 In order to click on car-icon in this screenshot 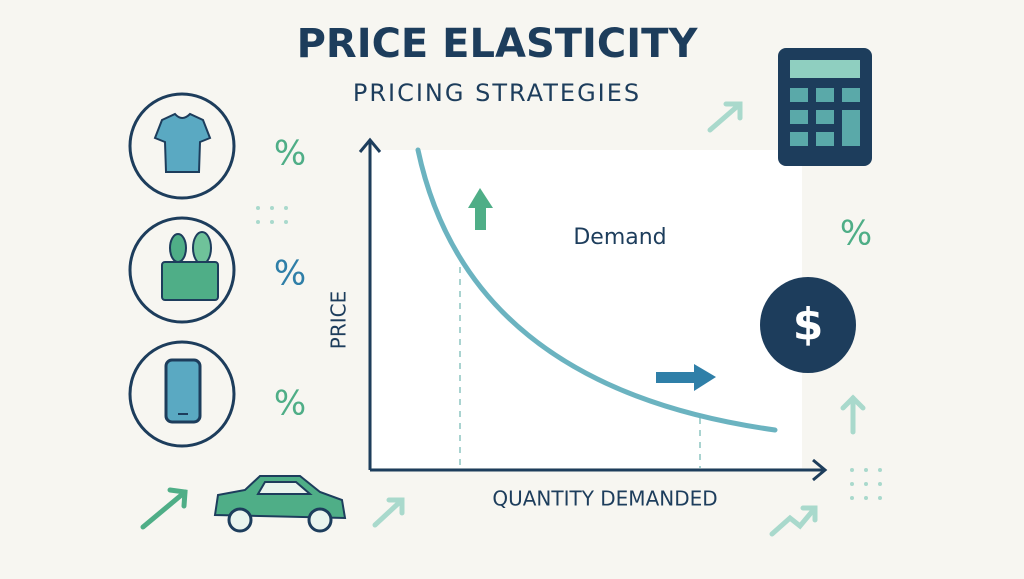, I will do `click(280, 504)`.